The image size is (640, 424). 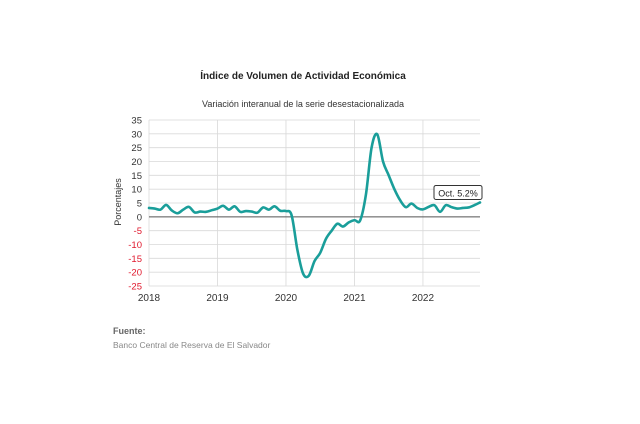 What do you see at coordinates (303, 75) in the screenshot?
I see `chart-title: Índice de Volumen de Actividad Económica` at bounding box center [303, 75].